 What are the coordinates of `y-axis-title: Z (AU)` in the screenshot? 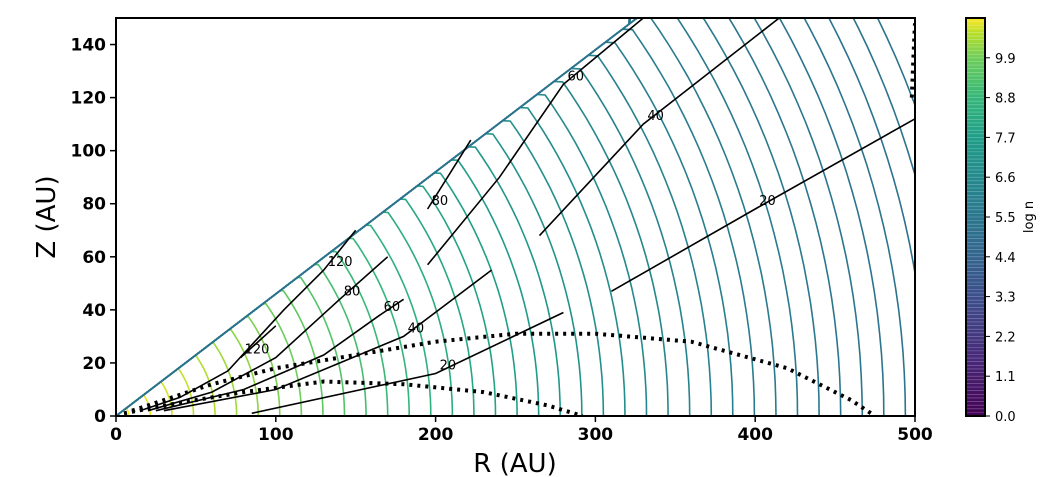 It's located at (47, 216).